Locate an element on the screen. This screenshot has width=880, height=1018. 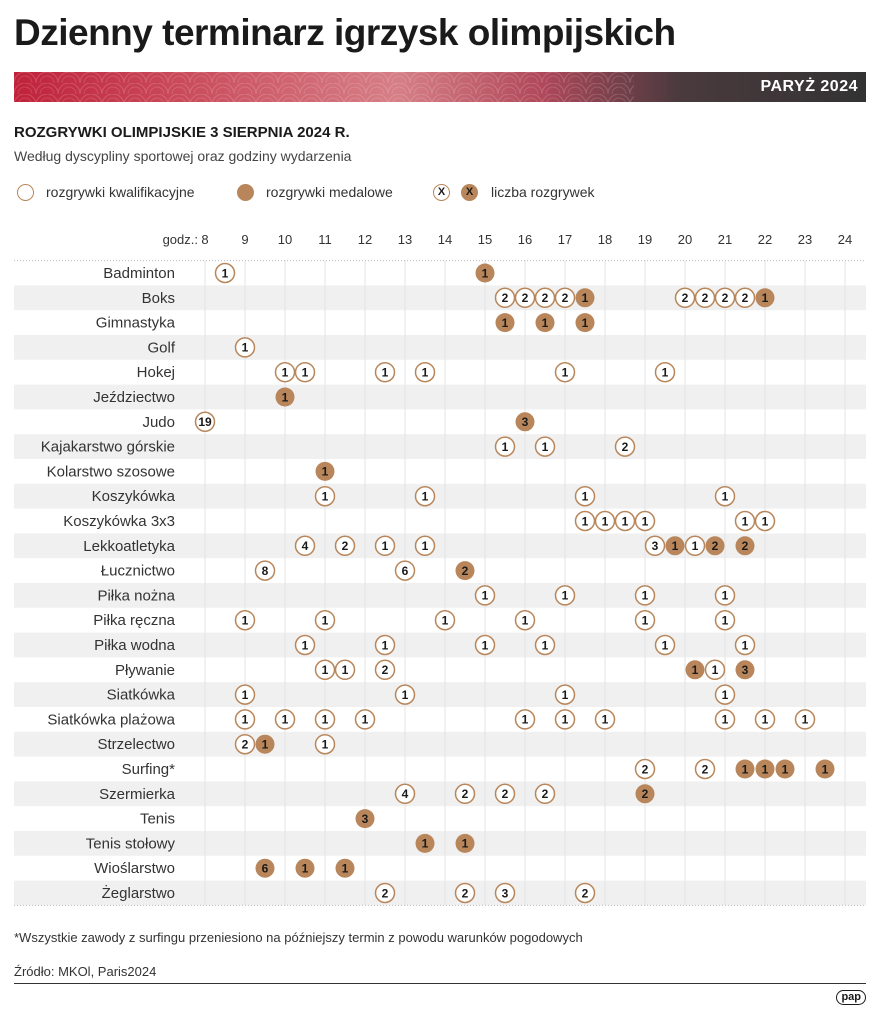
discipline-label: Piłka wodna is located at coordinates (135, 645).